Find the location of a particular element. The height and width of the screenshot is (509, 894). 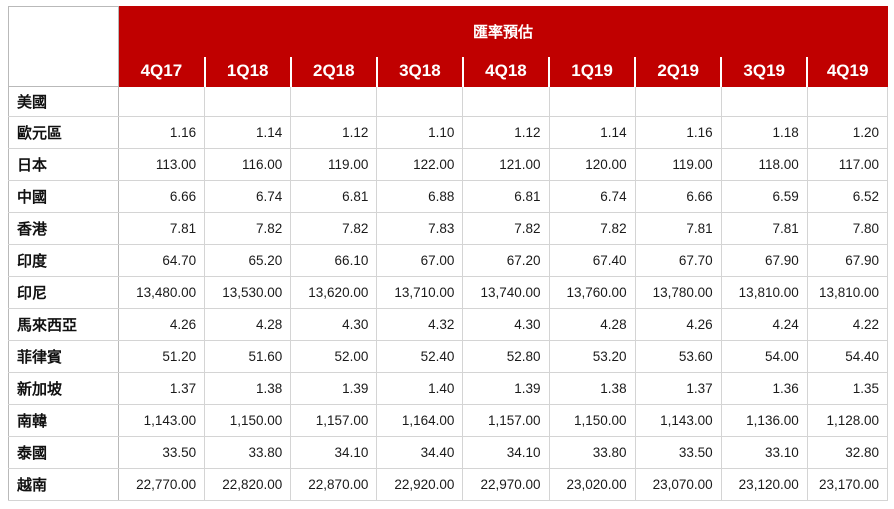

quarter-header: 1Q19 is located at coordinates (591, 71).